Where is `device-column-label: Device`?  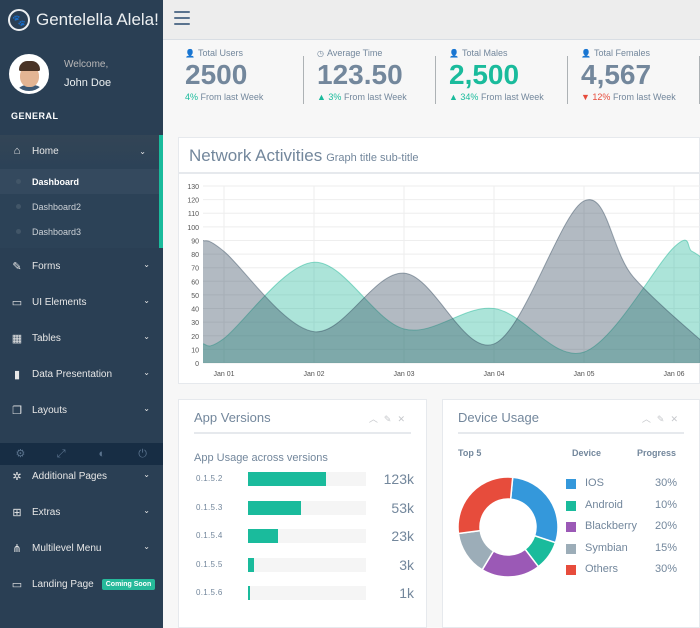
device-column-label: Device is located at coordinates (587, 453).